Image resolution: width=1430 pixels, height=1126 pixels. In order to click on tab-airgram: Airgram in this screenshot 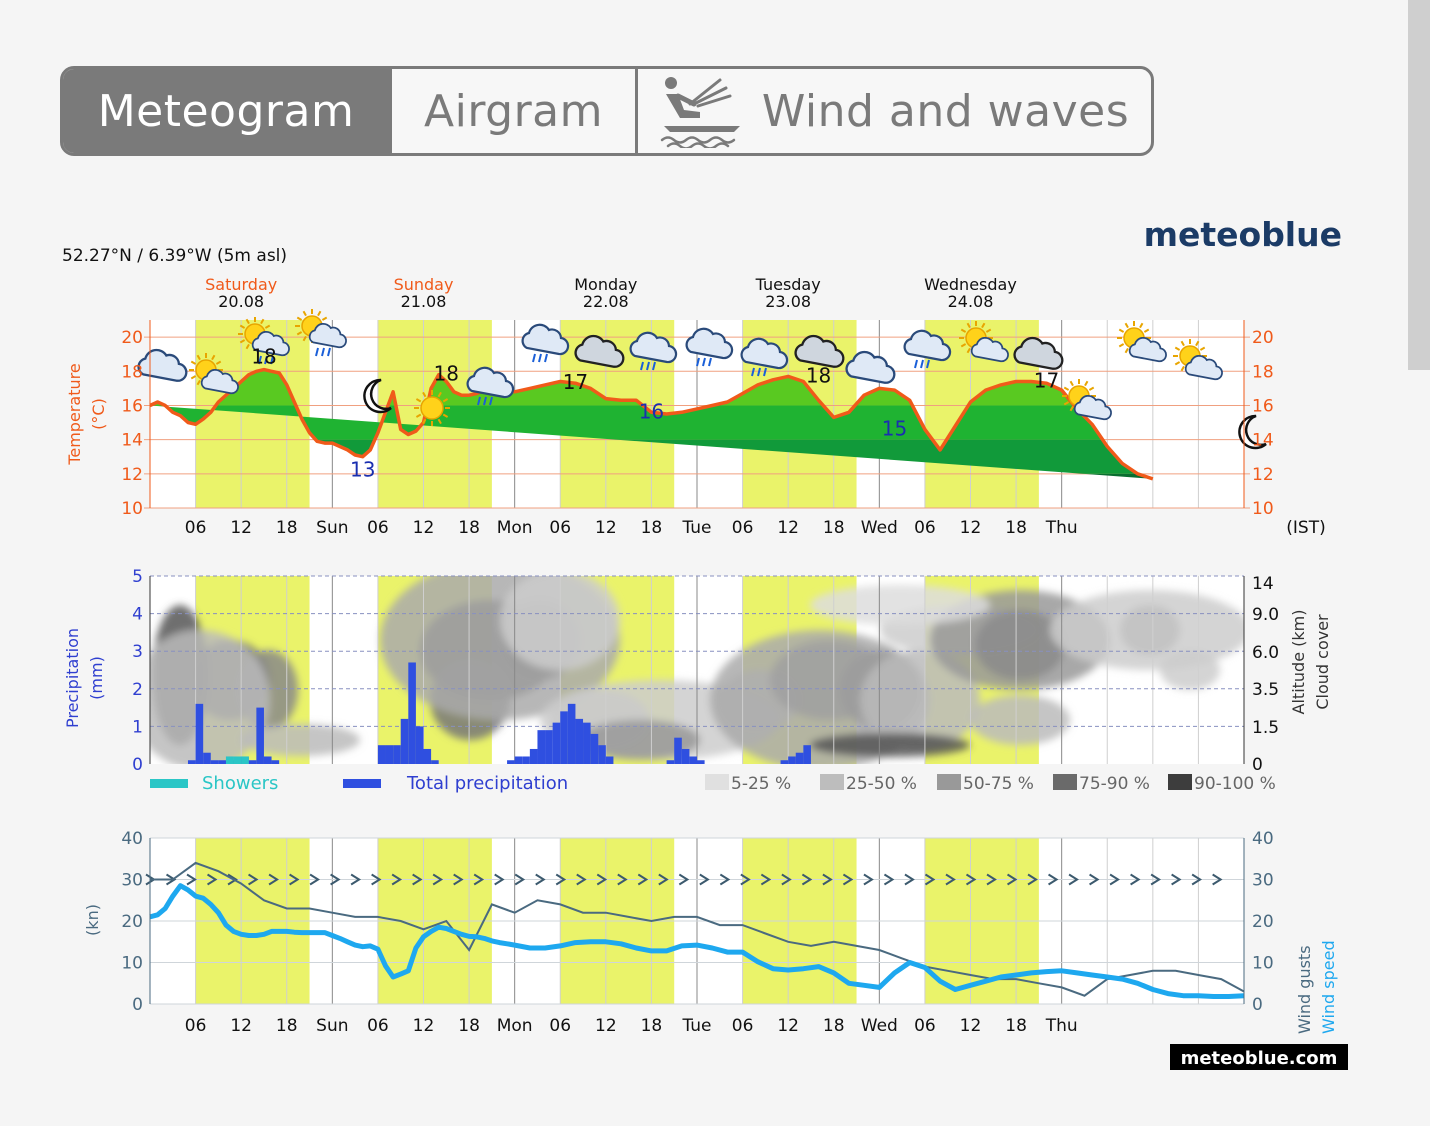, I will do `click(512, 111)`.